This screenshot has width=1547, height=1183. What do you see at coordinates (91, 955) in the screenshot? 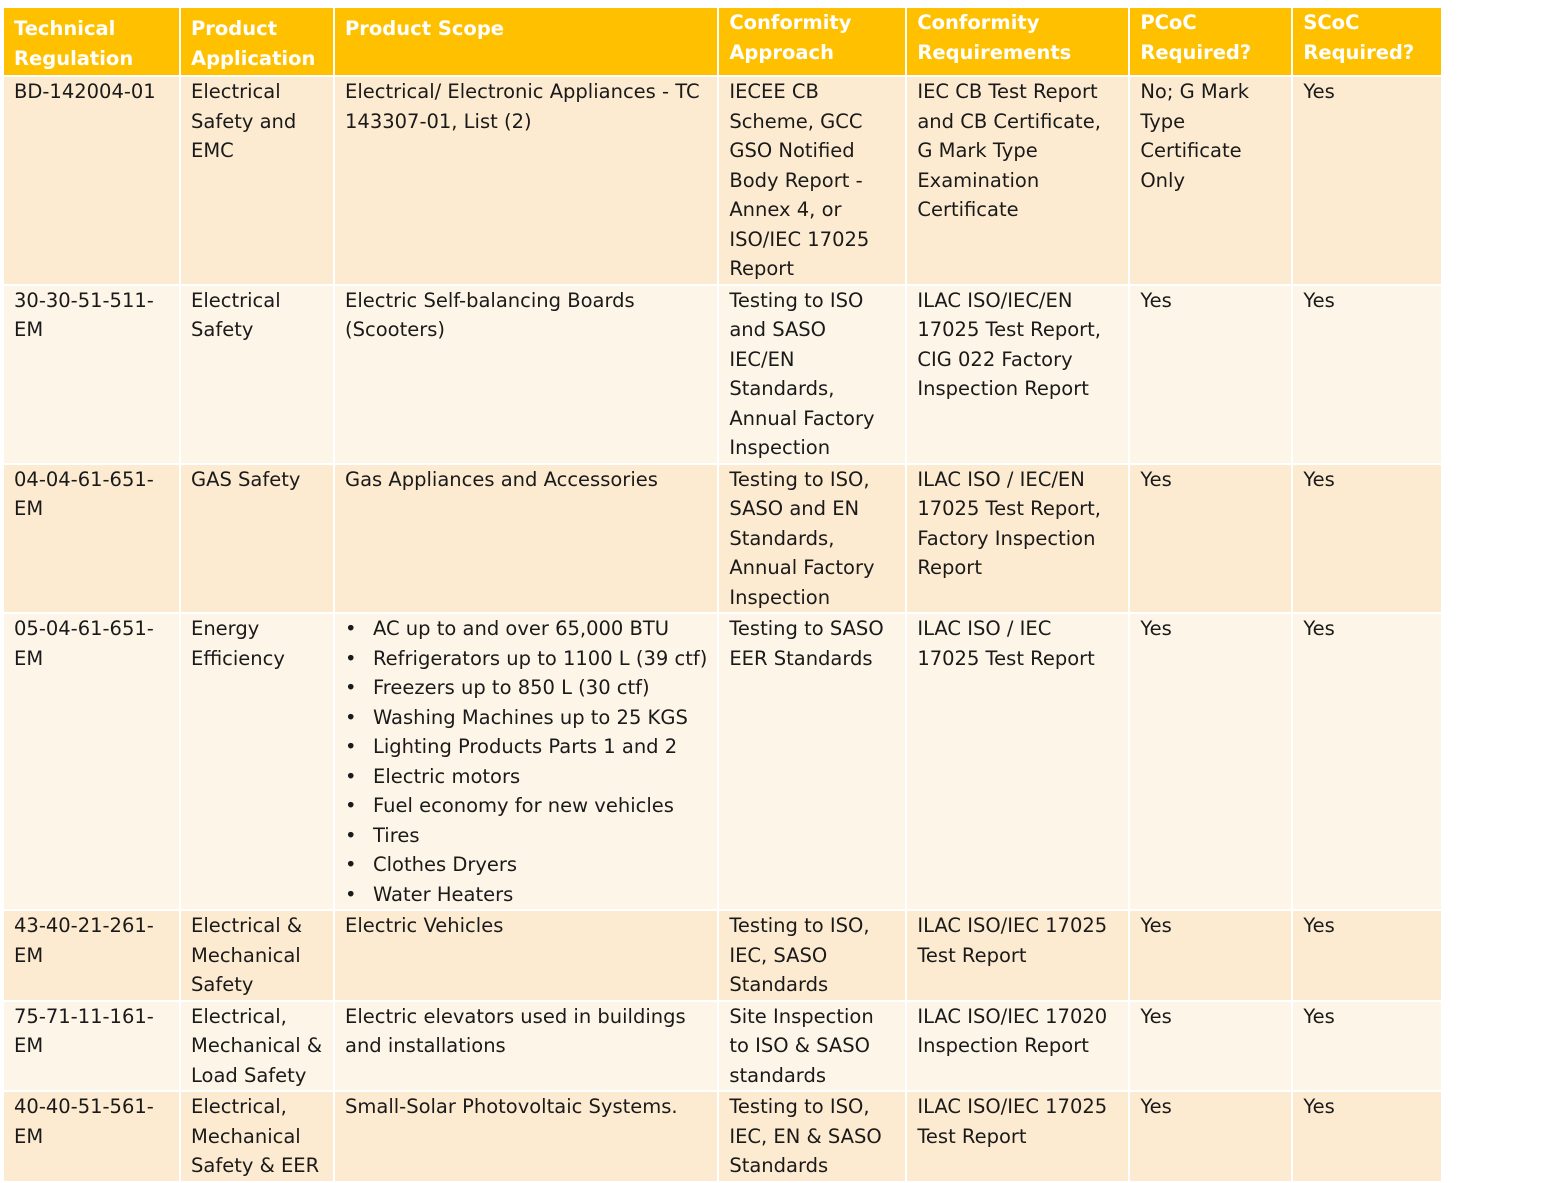
I see `cell-regulation: 43-40-21-261-EM` at bounding box center [91, 955].